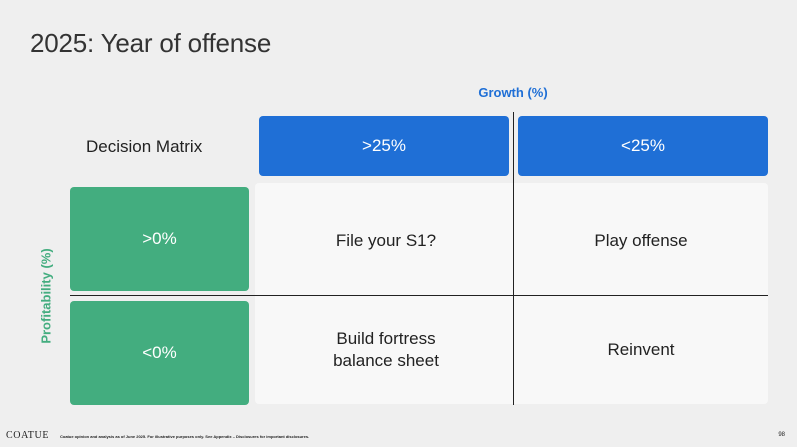 This screenshot has height=447, width=797. Describe the element at coordinates (144, 146) in the screenshot. I see `matrix-label: Decision Matrix` at that location.